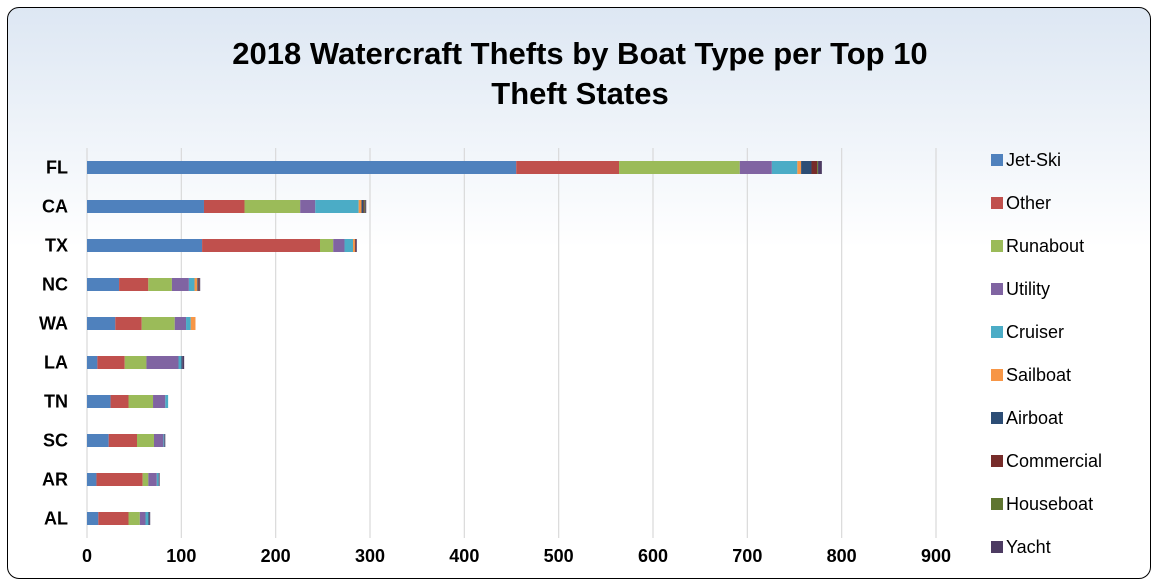  I want to click on x-tick-label: 300, so click(370, 556).